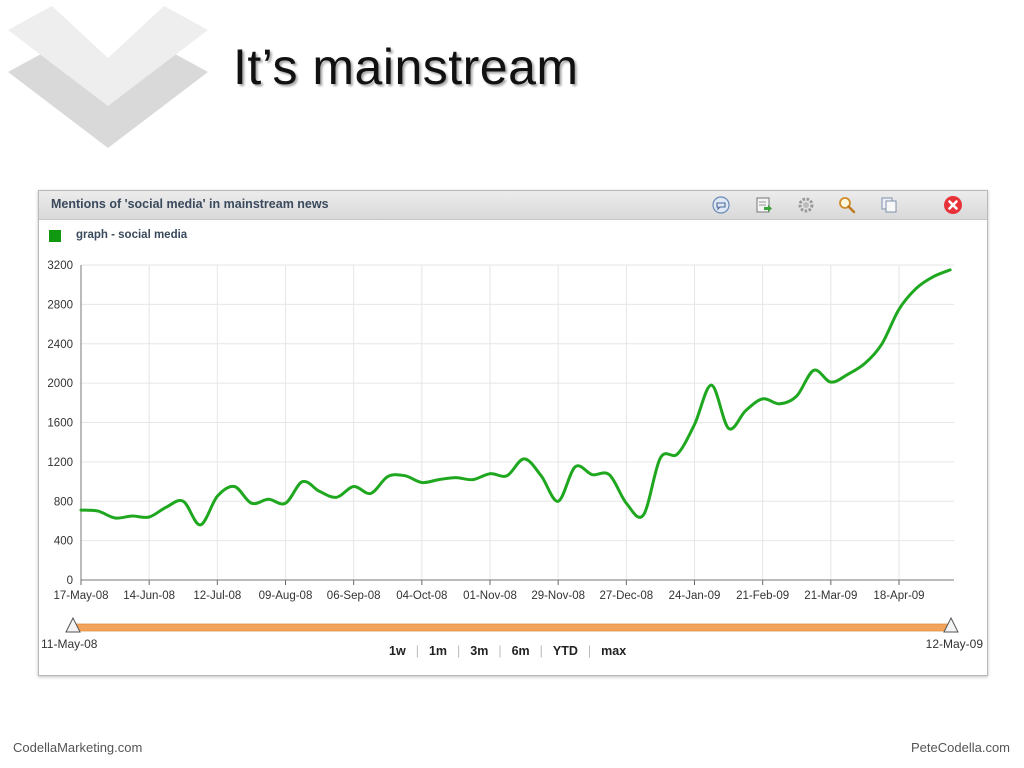 This screenshot has height=768, width=1024. Describe the element at coordinates (507, 651) in the screenshot. I see `zoom-buttons: 1w | 1m | 3m | 6m | YTD | max` at that location.